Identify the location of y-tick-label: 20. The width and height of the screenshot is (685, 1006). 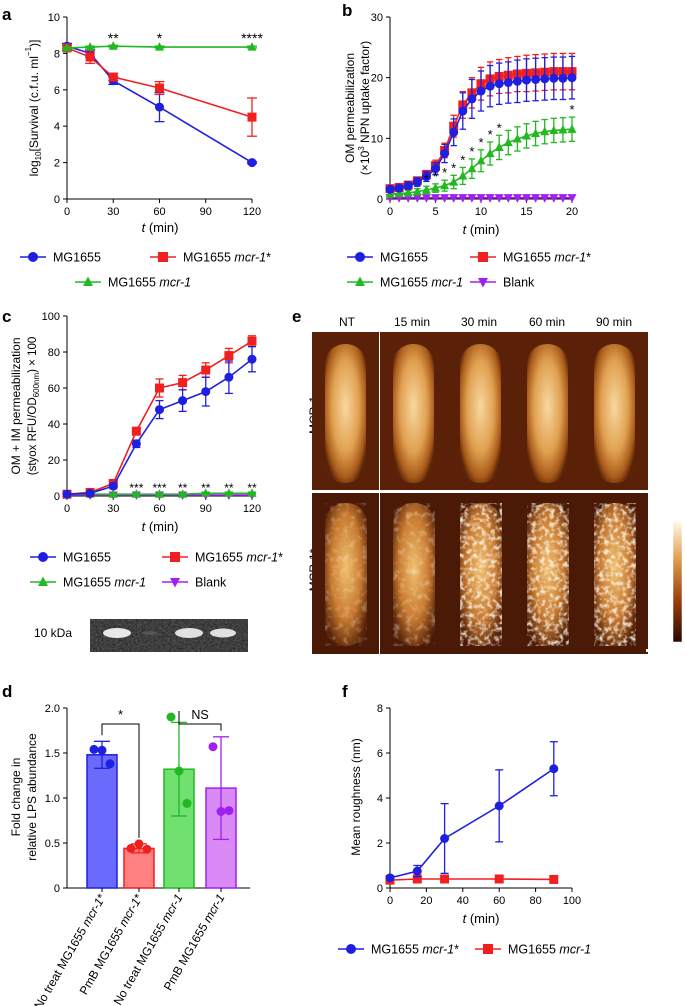
(54, 461).